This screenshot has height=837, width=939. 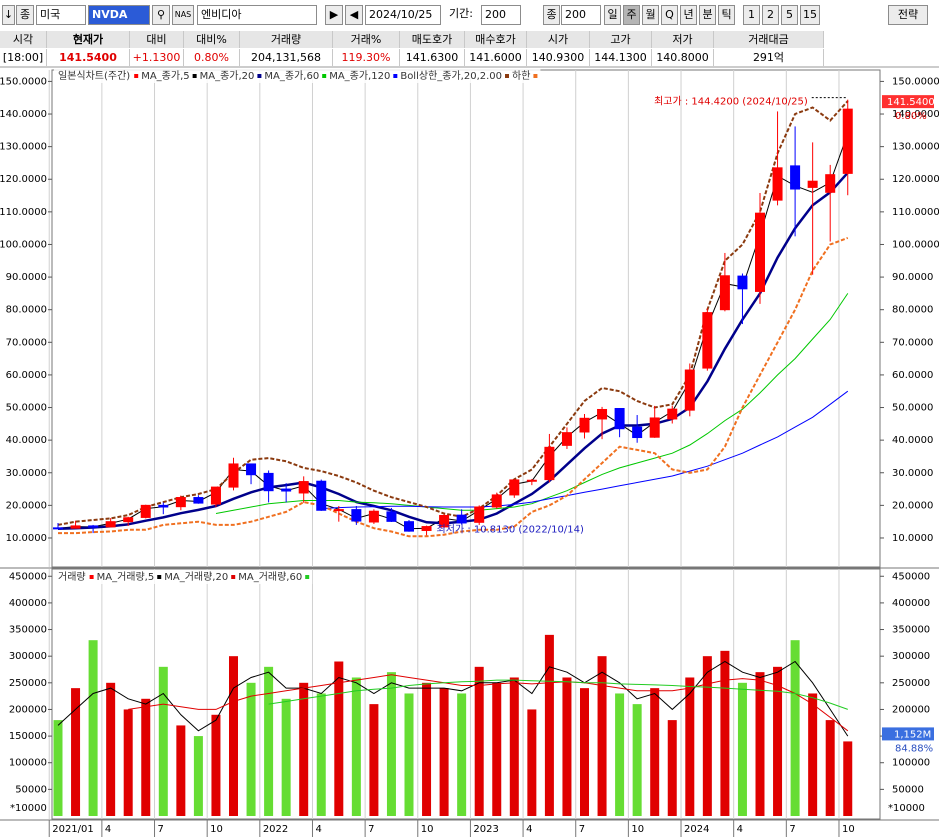 What do you see at coordinates (707, 15) in the screenshot?
I see `interval-button: 분` at bounding box center [707, 15].